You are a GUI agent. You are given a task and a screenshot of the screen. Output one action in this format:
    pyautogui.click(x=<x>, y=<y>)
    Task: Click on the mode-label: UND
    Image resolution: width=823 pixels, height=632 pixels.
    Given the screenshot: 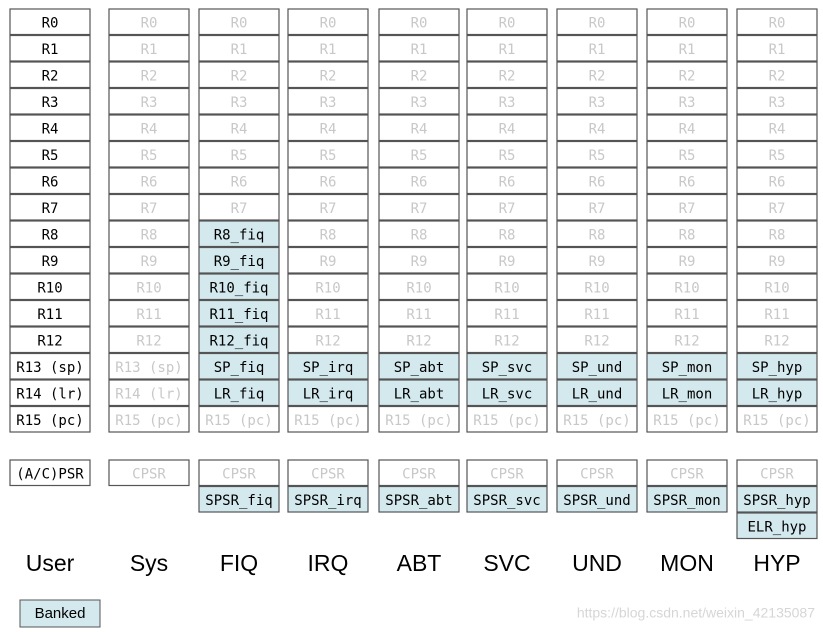 What is the action you would take?
    pyautogui.click(x=597, y=563)
    